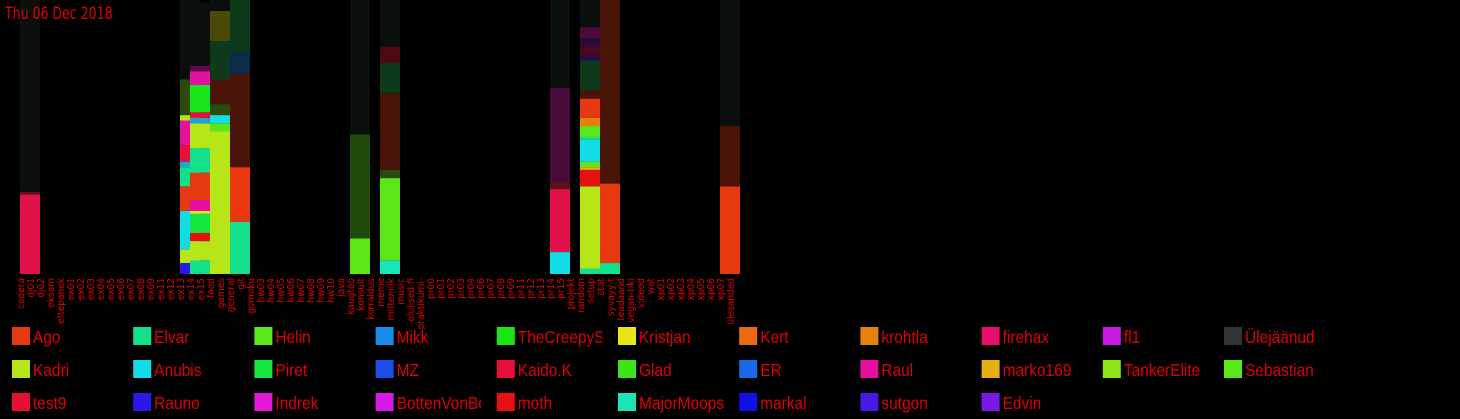 Image resolution: width=1460 pixels, height=419 pixels. Describe the element at coordinates (361, 294) in the screenshot. I see `x-tick-label: konsult` at that location.